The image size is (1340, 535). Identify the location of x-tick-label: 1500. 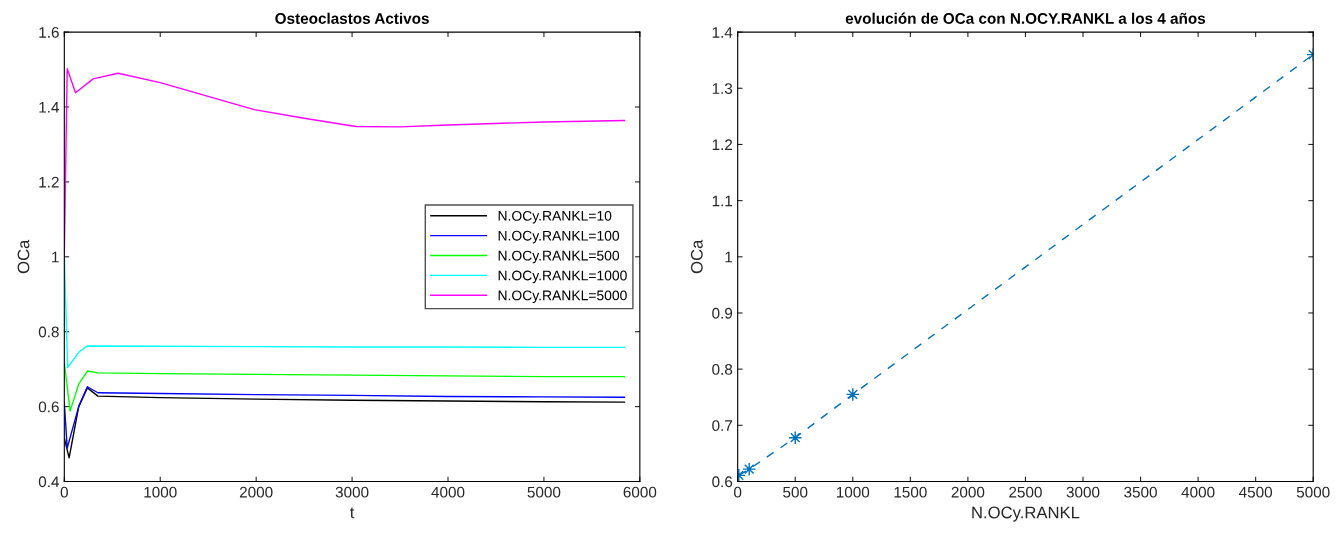
(910, 492).